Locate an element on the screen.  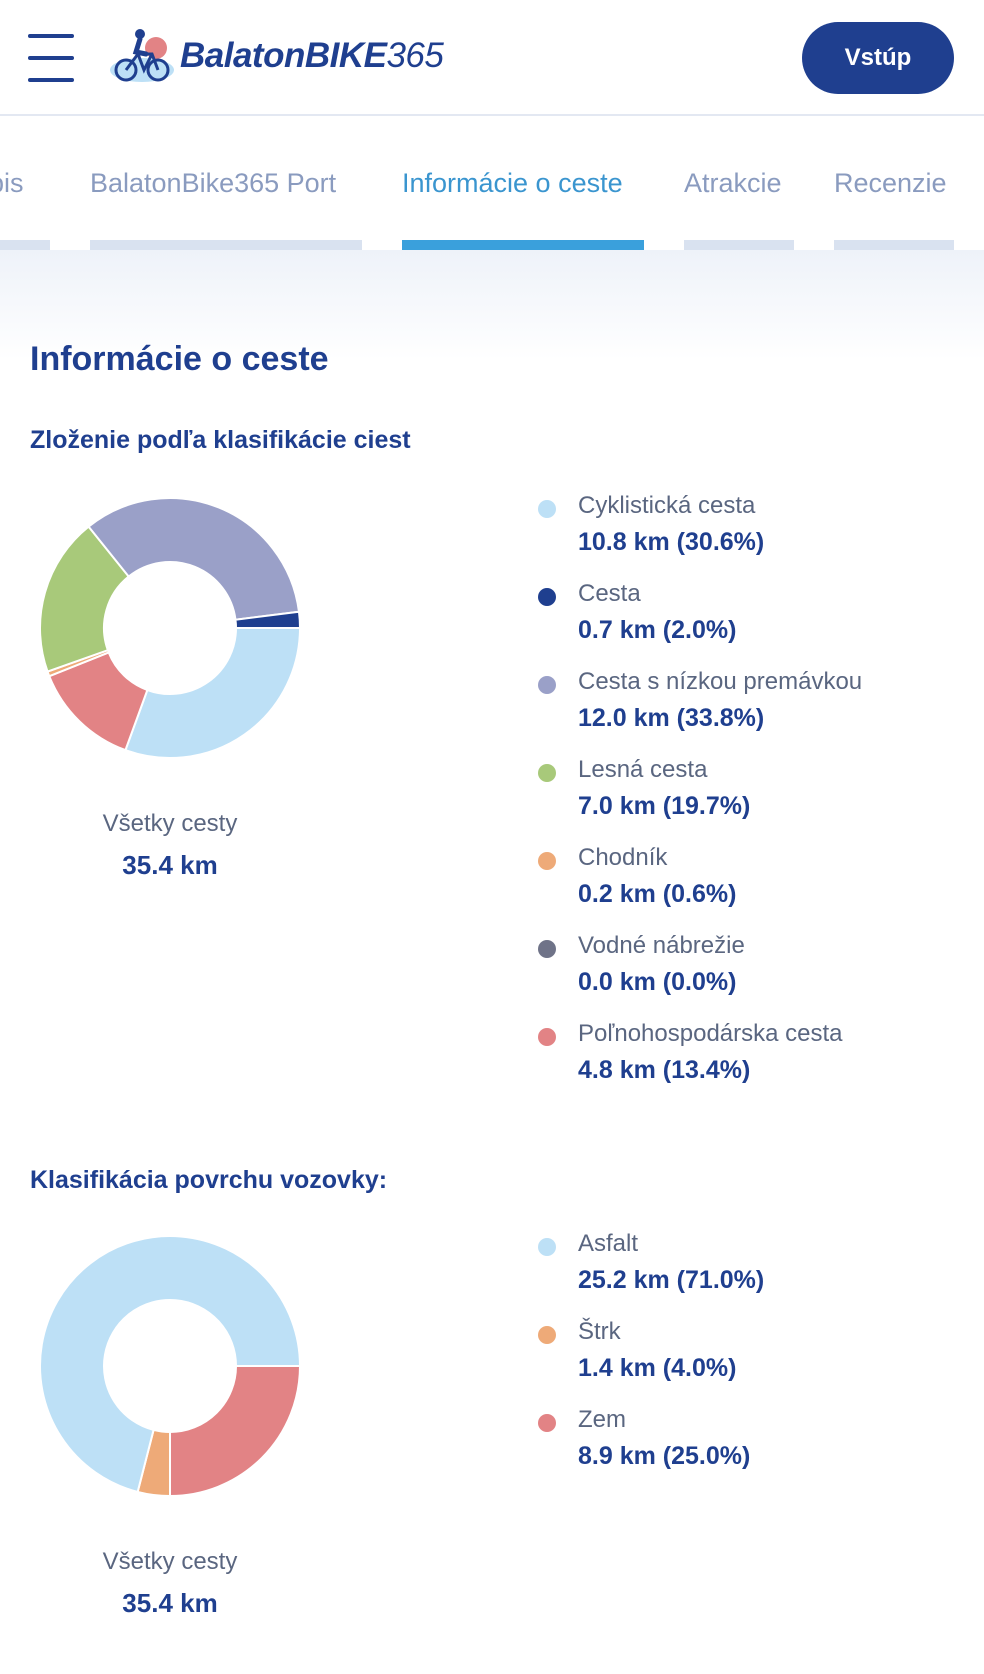
surface-classification-donut is located at coordinates (170, 1366).